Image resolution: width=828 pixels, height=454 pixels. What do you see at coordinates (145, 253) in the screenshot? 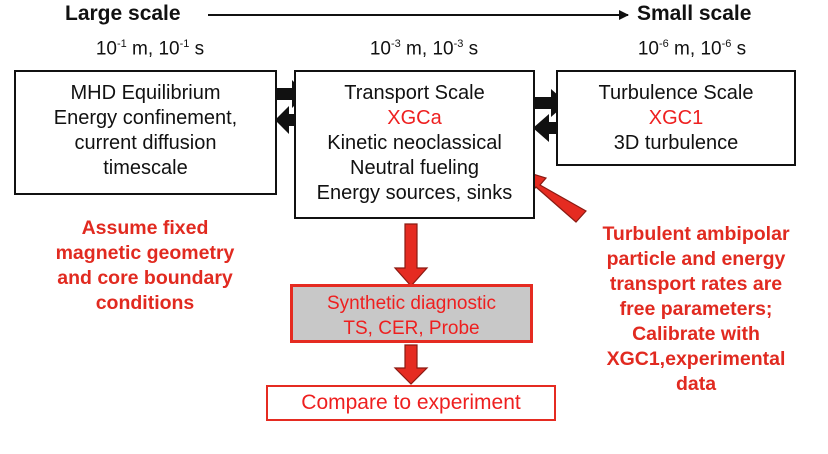
I see `note-line: magnetic geometry` at bounding box center [145, 253].